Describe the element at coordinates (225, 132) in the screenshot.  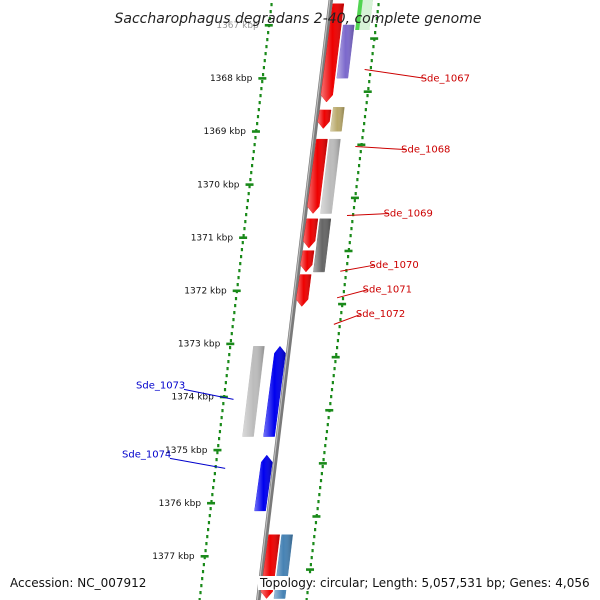
I see `tick-label: 1369 kbp` at that location.